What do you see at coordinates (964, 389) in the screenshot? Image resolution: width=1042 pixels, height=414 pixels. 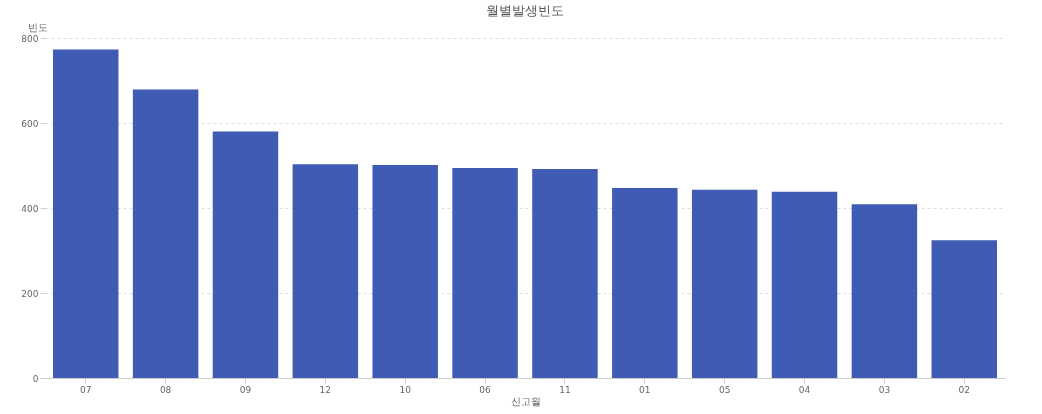 I see `x-tick-label: 02` at bounding box center [964, 389].